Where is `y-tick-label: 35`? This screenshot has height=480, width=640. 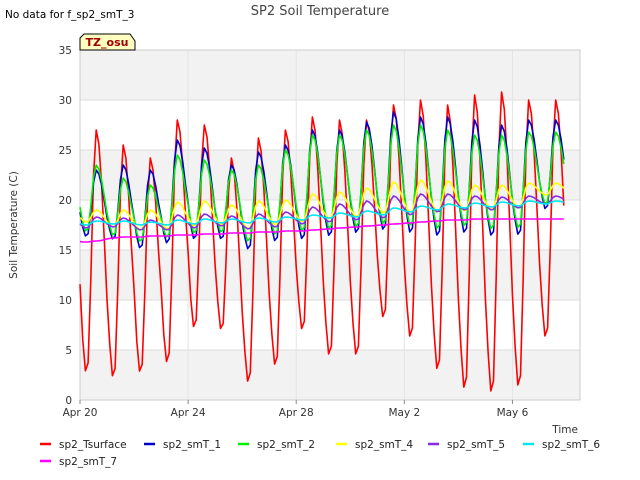 y-tick-label: 35 is located at coordinates (65, 51).